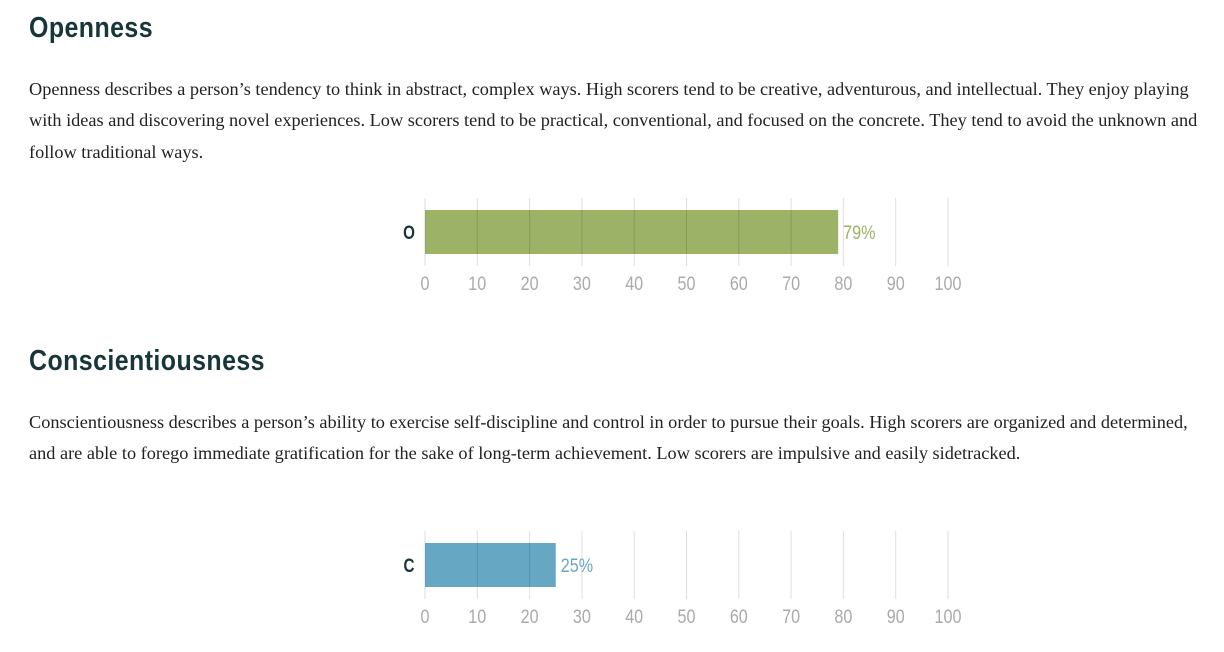  I want to click on value-label: 25%, so click(577, 566).